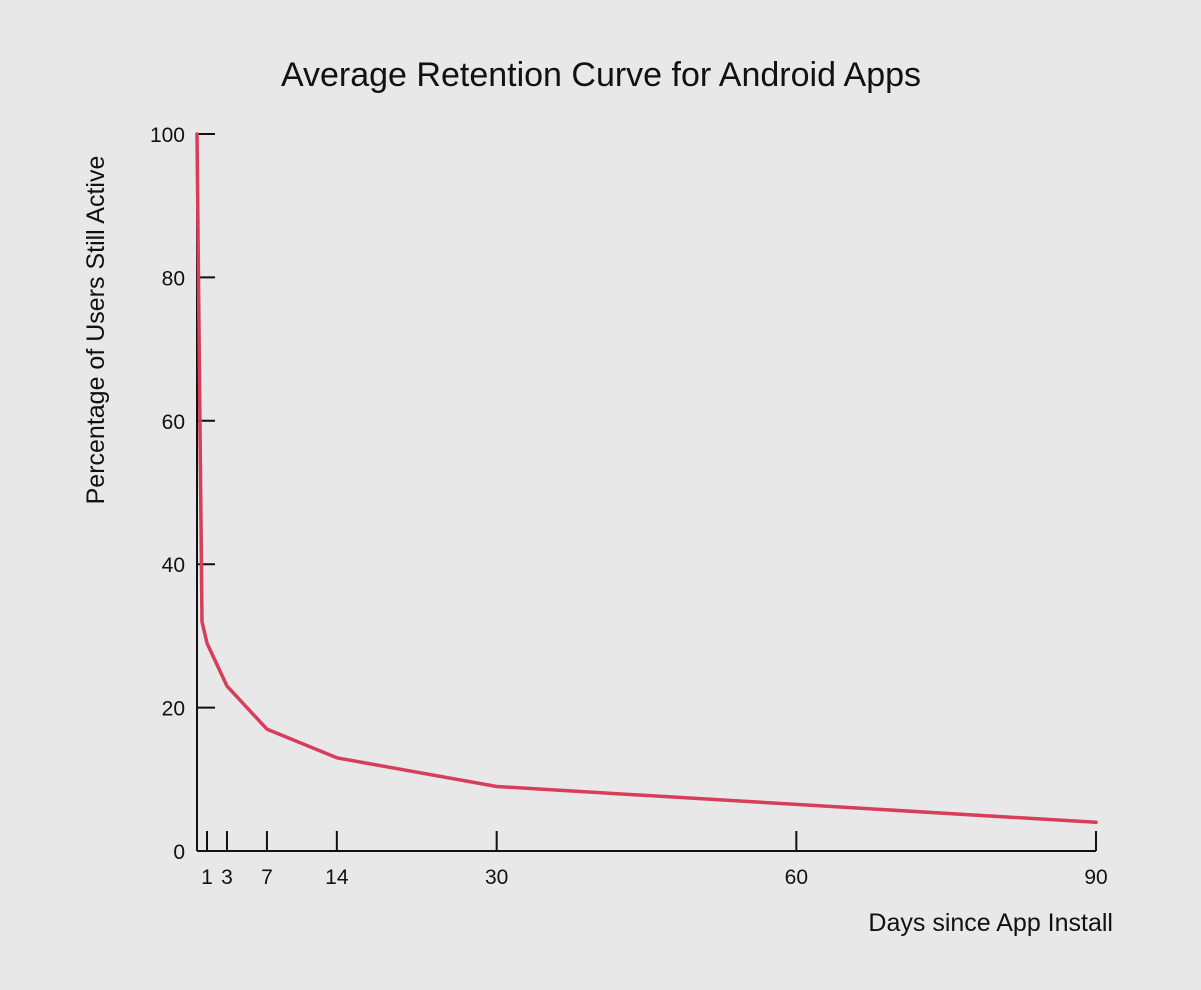 Image resolution: width=1201 pixels, height=990 pixels. I want to click on y-tick-label: 20, so click(173, 709).